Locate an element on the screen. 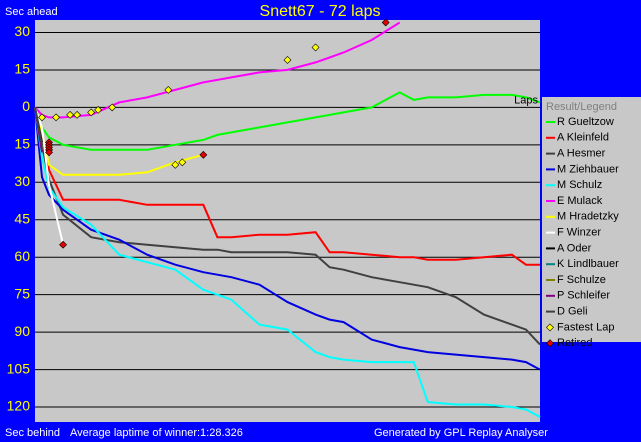 The image size is (641, 442). legend-label: Retired is located at coordinates (574, 343).